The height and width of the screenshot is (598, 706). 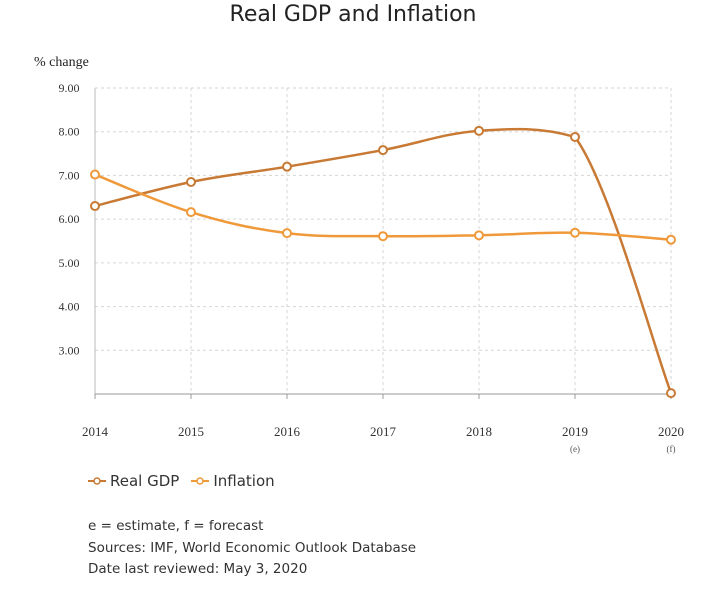 I want to click on x-tick-label: 2020, so click(x=671, y=431).